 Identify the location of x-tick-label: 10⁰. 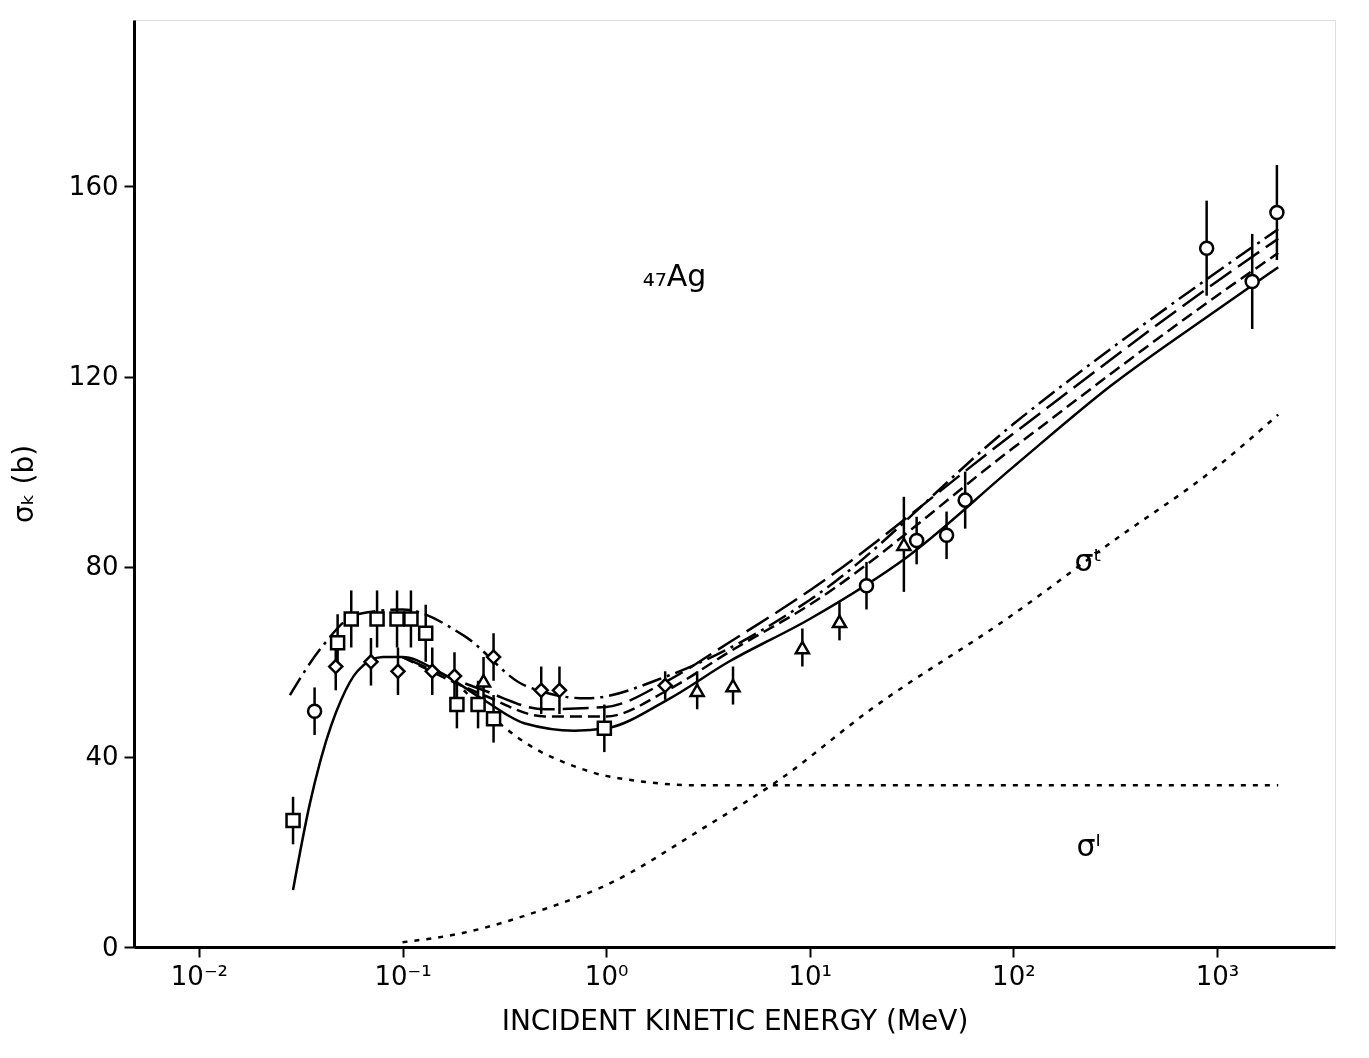
(606, 975).